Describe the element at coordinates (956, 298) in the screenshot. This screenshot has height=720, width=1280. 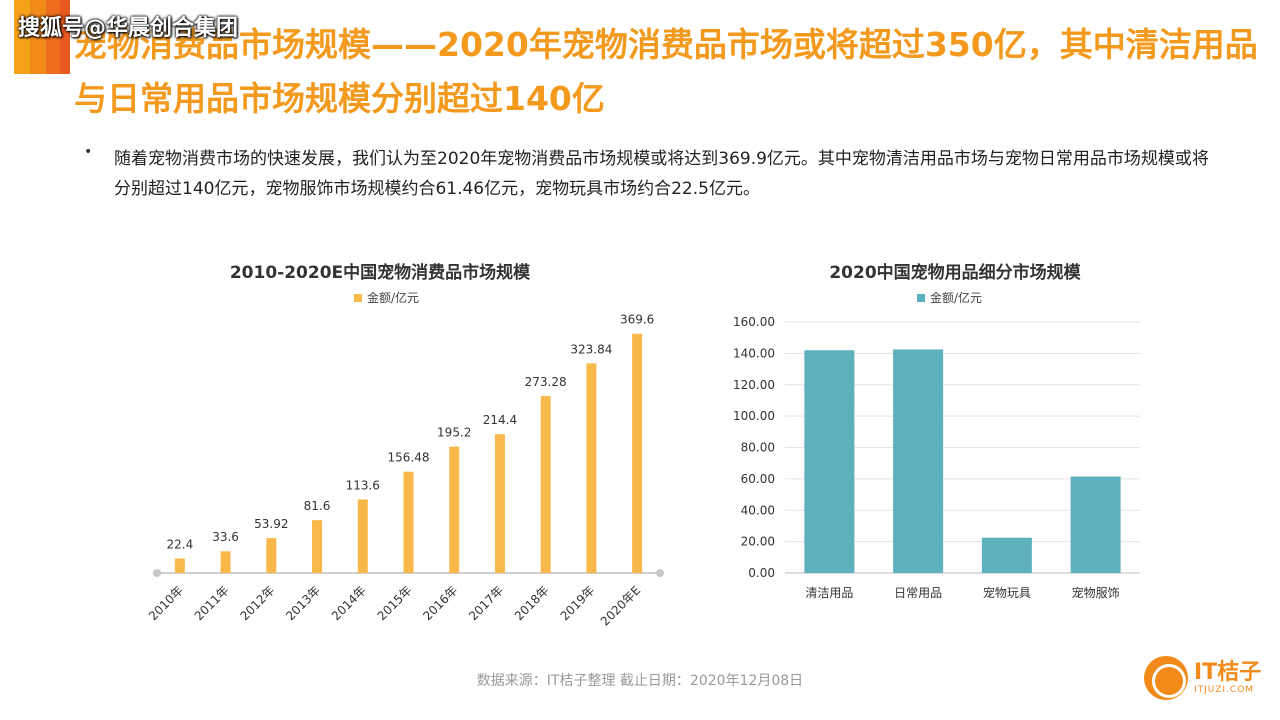
I see `chart2-legend-label: 金额/亿元` at that location.